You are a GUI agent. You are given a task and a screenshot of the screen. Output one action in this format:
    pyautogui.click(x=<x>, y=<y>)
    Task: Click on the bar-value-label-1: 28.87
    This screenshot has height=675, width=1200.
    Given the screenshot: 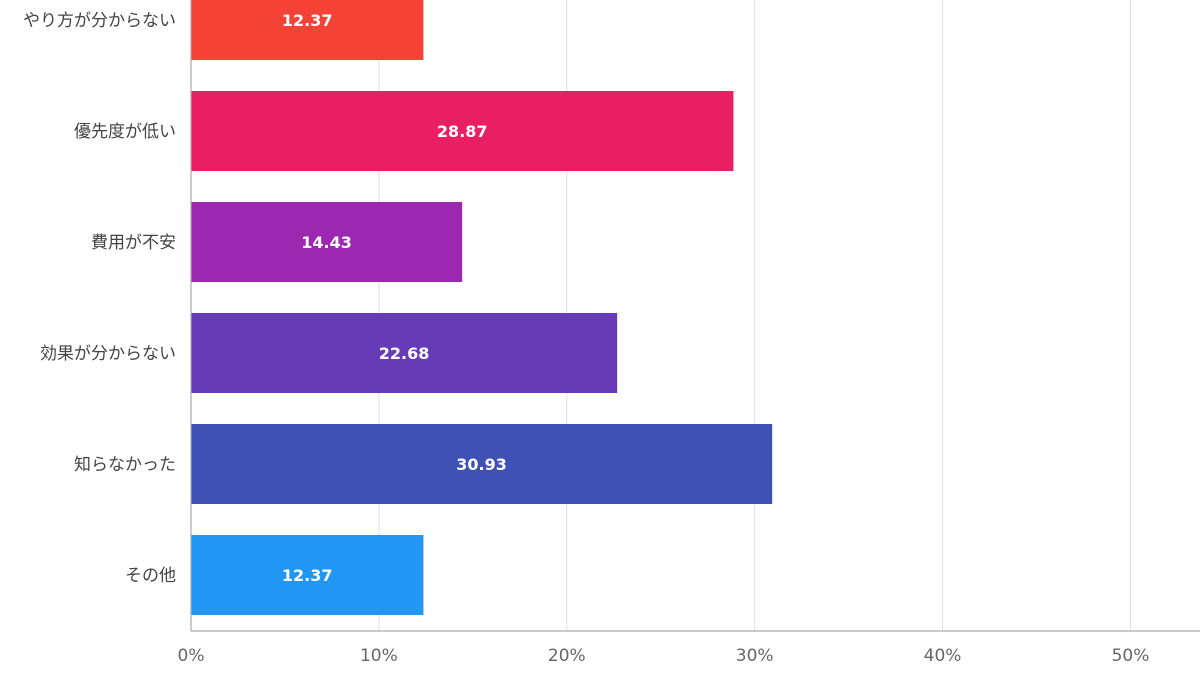 What is the action you would take?
    pyautogui.click(x=462, y=131)
    